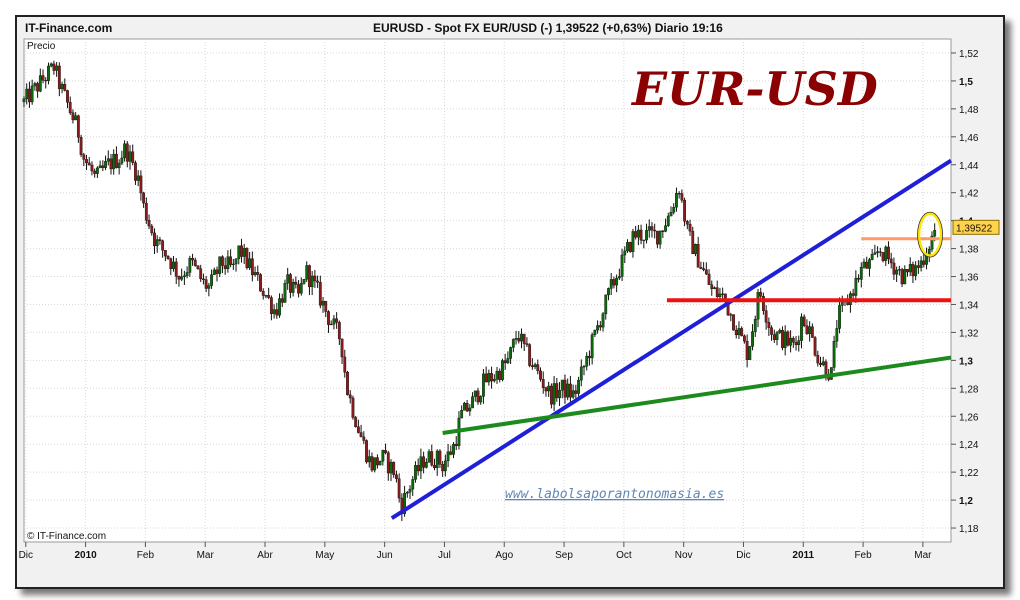 The width and height of the screenshot is (1020, 600). Describe the element at coordinates (69, 28) in the screenshot. I see `site-name: IT-Finance.com` at that location.